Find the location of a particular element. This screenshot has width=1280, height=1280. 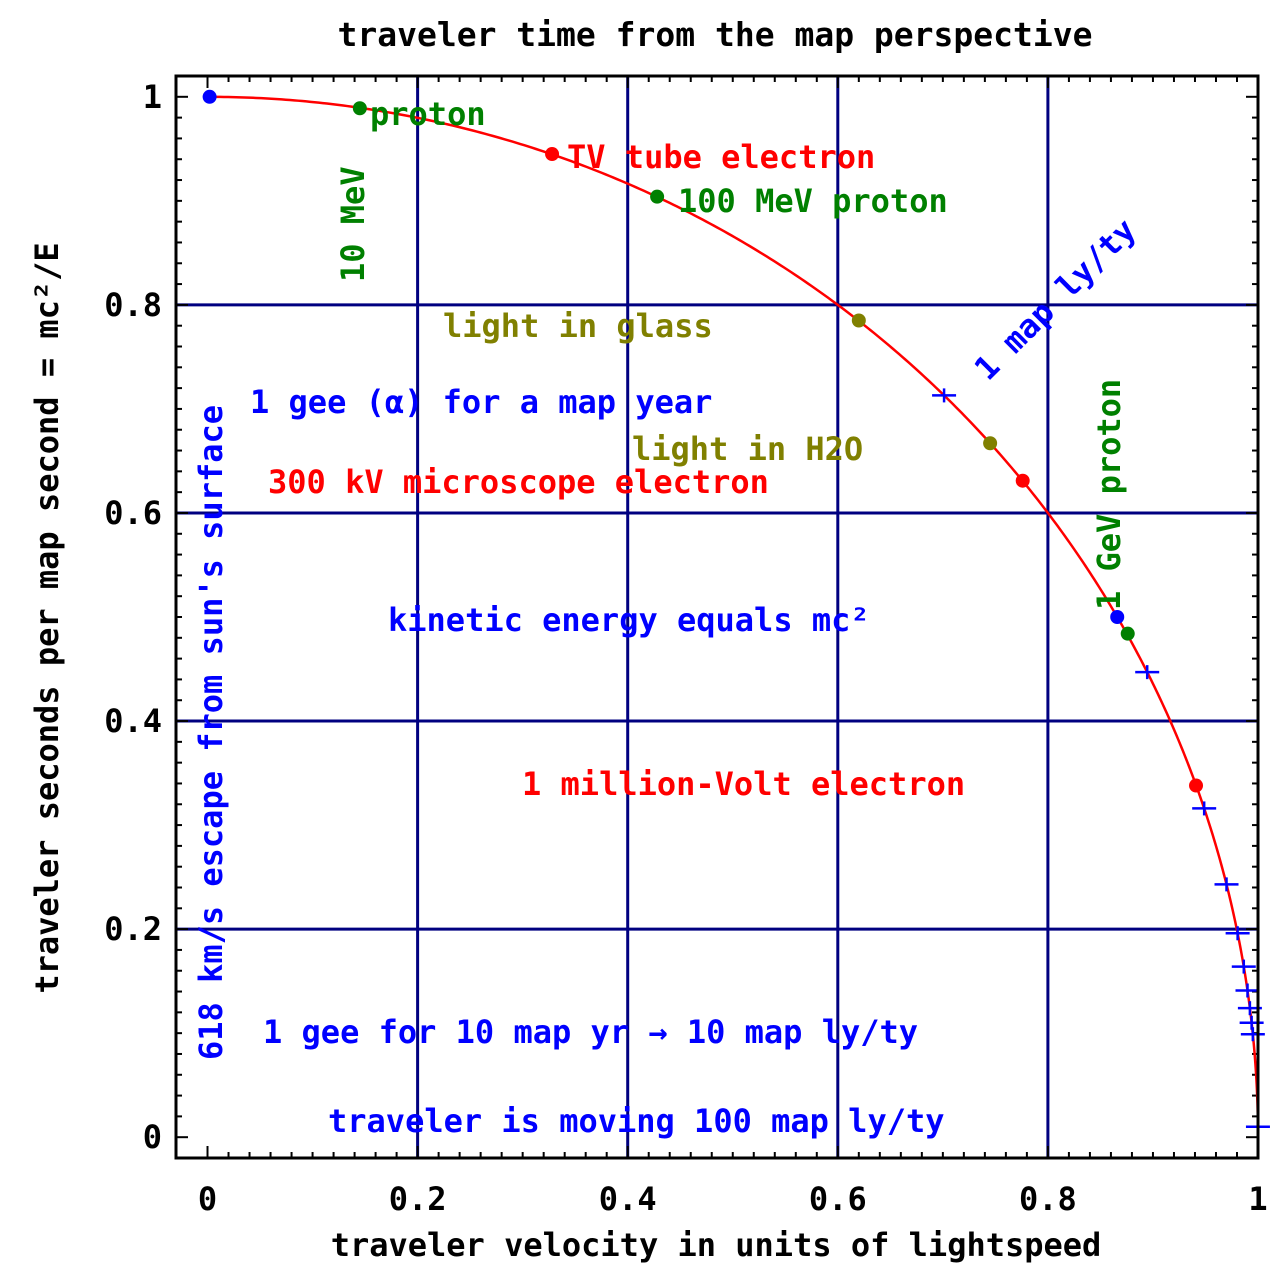

y-tick-label: 0.2 is located at coordinates (133, 929).